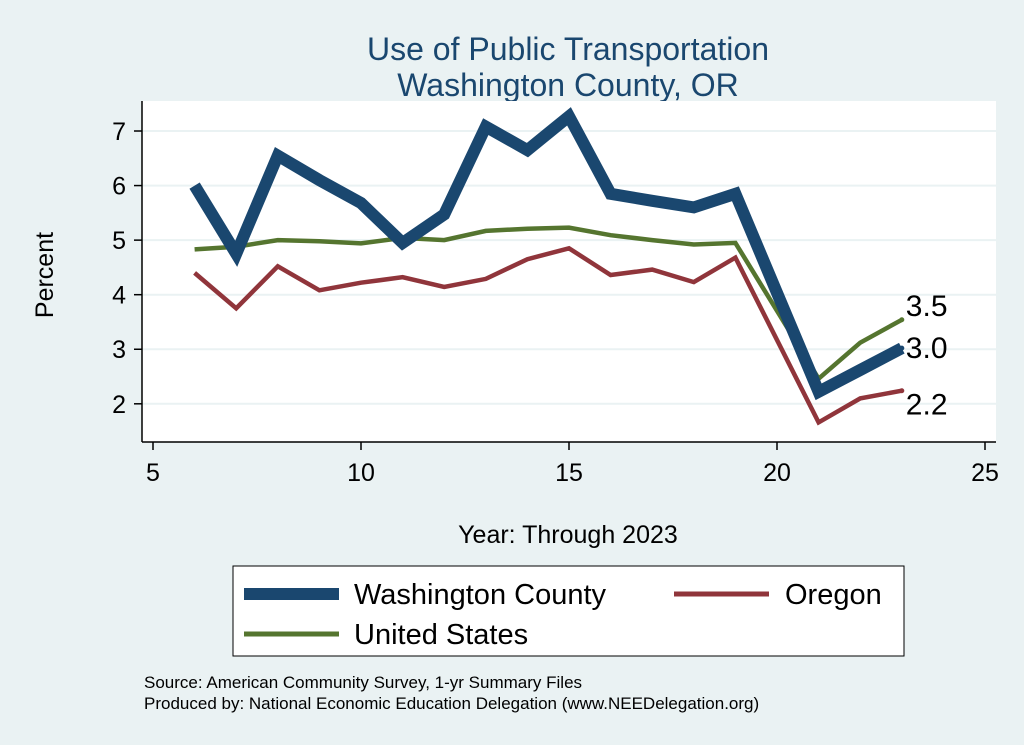  What do you see at coordinates (119, 296) in the screenshot?
I see `y-tick-label: 4` at bounding box center [119, 296].